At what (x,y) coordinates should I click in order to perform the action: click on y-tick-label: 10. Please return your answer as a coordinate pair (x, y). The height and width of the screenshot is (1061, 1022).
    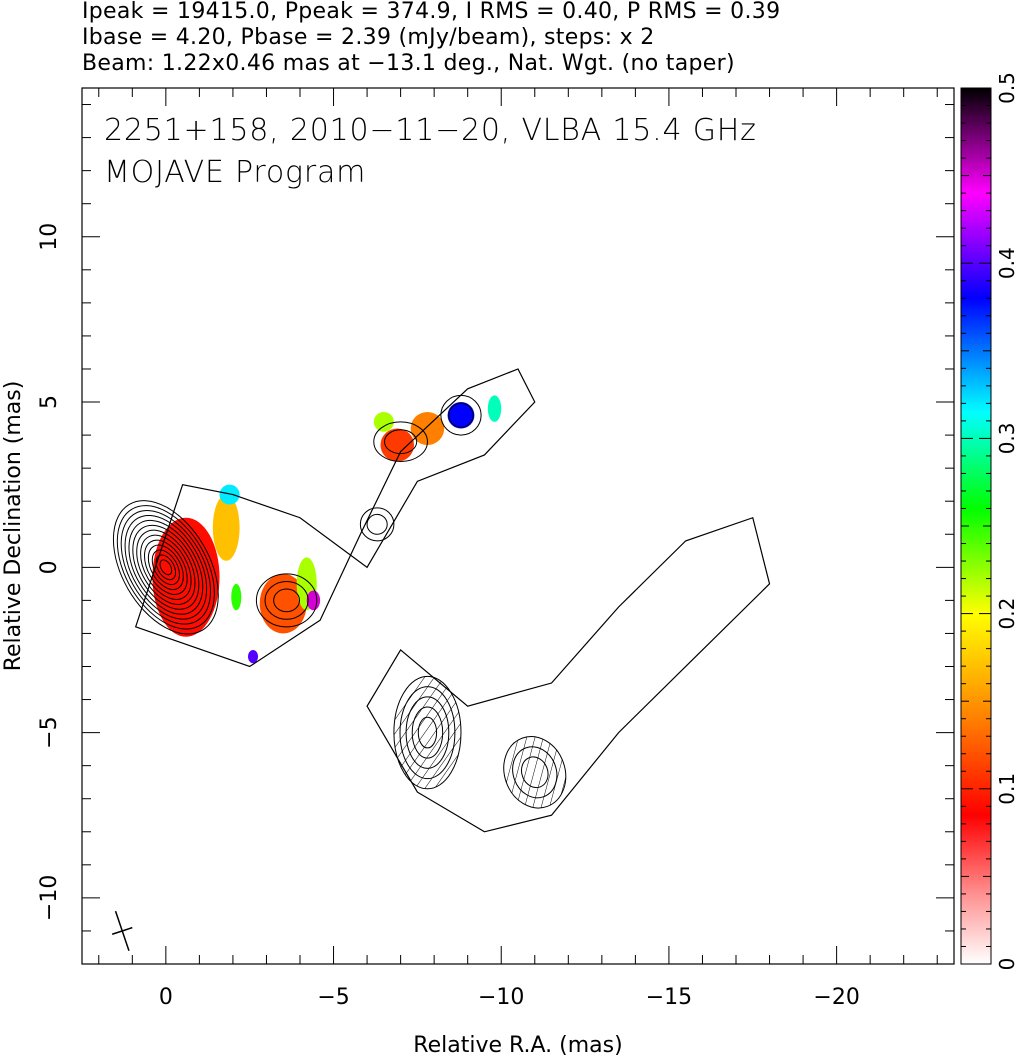
    Looking at the image, I should click on (49, 237).